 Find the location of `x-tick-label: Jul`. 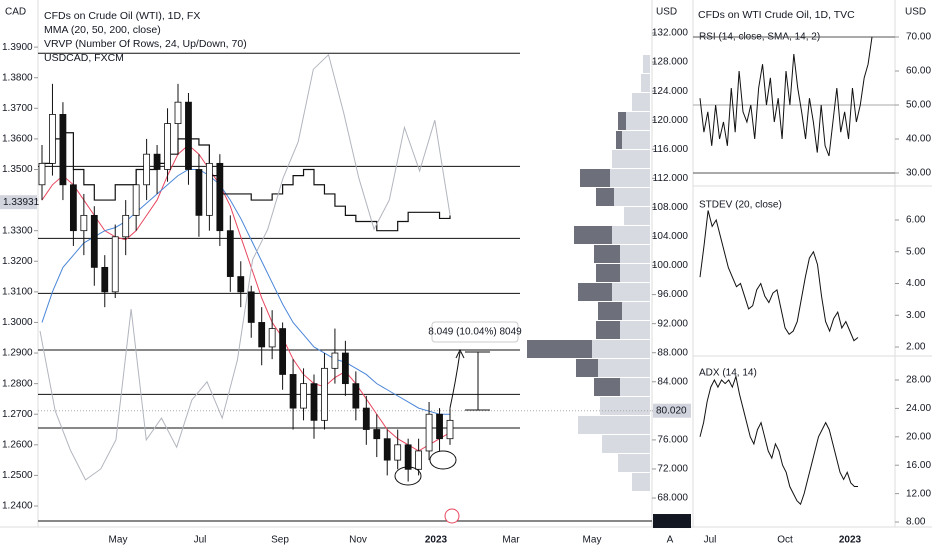

x-tick-label: Jul is located at coordinates (710, 540).